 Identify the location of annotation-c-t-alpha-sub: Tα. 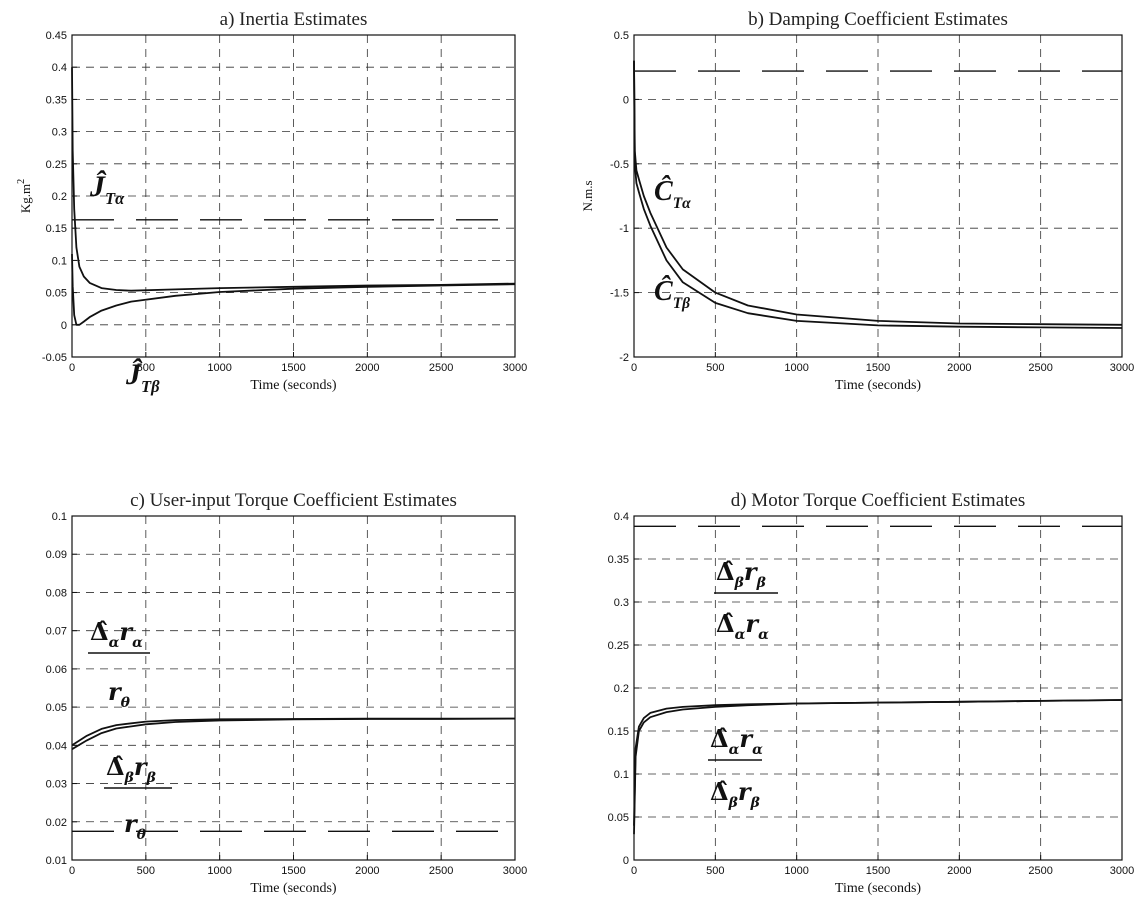
(682, 203).